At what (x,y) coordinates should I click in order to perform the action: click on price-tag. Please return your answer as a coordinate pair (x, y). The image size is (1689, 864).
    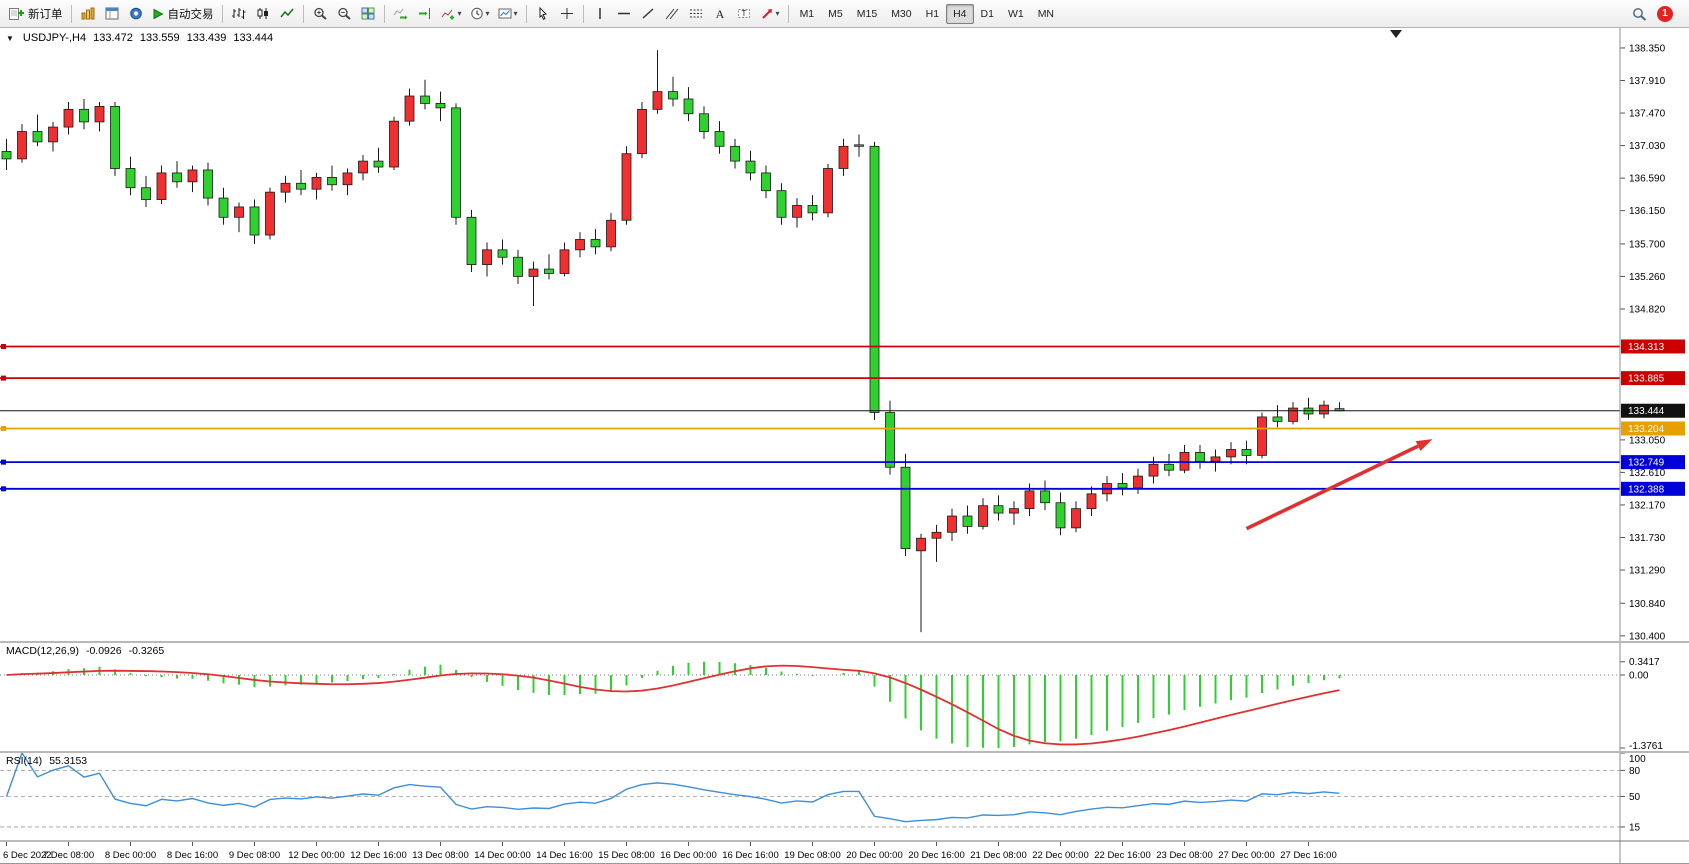
    Looking at the image, I should click on (1653, 462).